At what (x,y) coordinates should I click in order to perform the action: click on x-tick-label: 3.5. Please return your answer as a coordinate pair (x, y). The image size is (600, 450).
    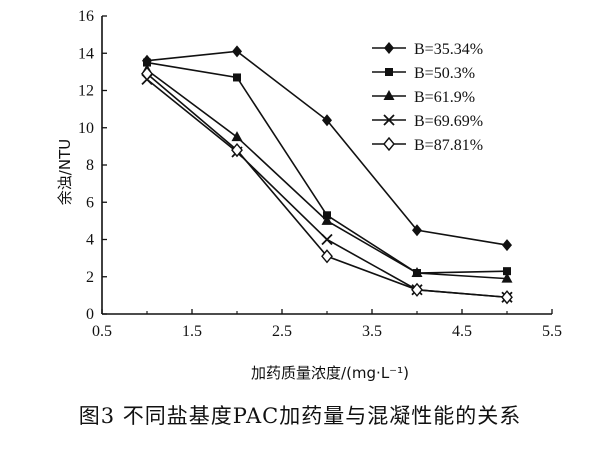
    Looking at the image, I should click on (372, 331).